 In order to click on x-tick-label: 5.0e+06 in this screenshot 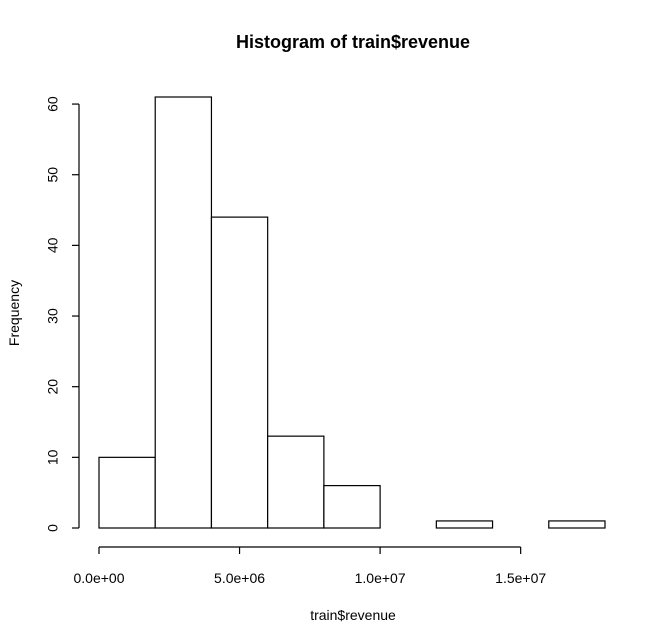, I will do `click(239, 578)`.